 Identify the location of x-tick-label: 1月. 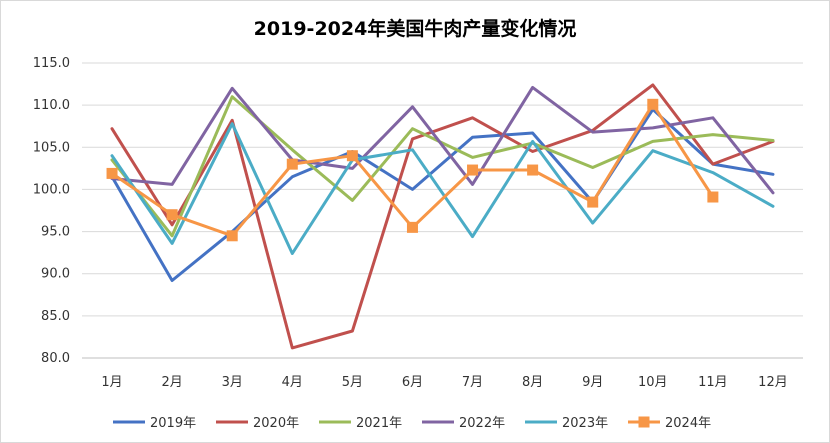
(111, 382).